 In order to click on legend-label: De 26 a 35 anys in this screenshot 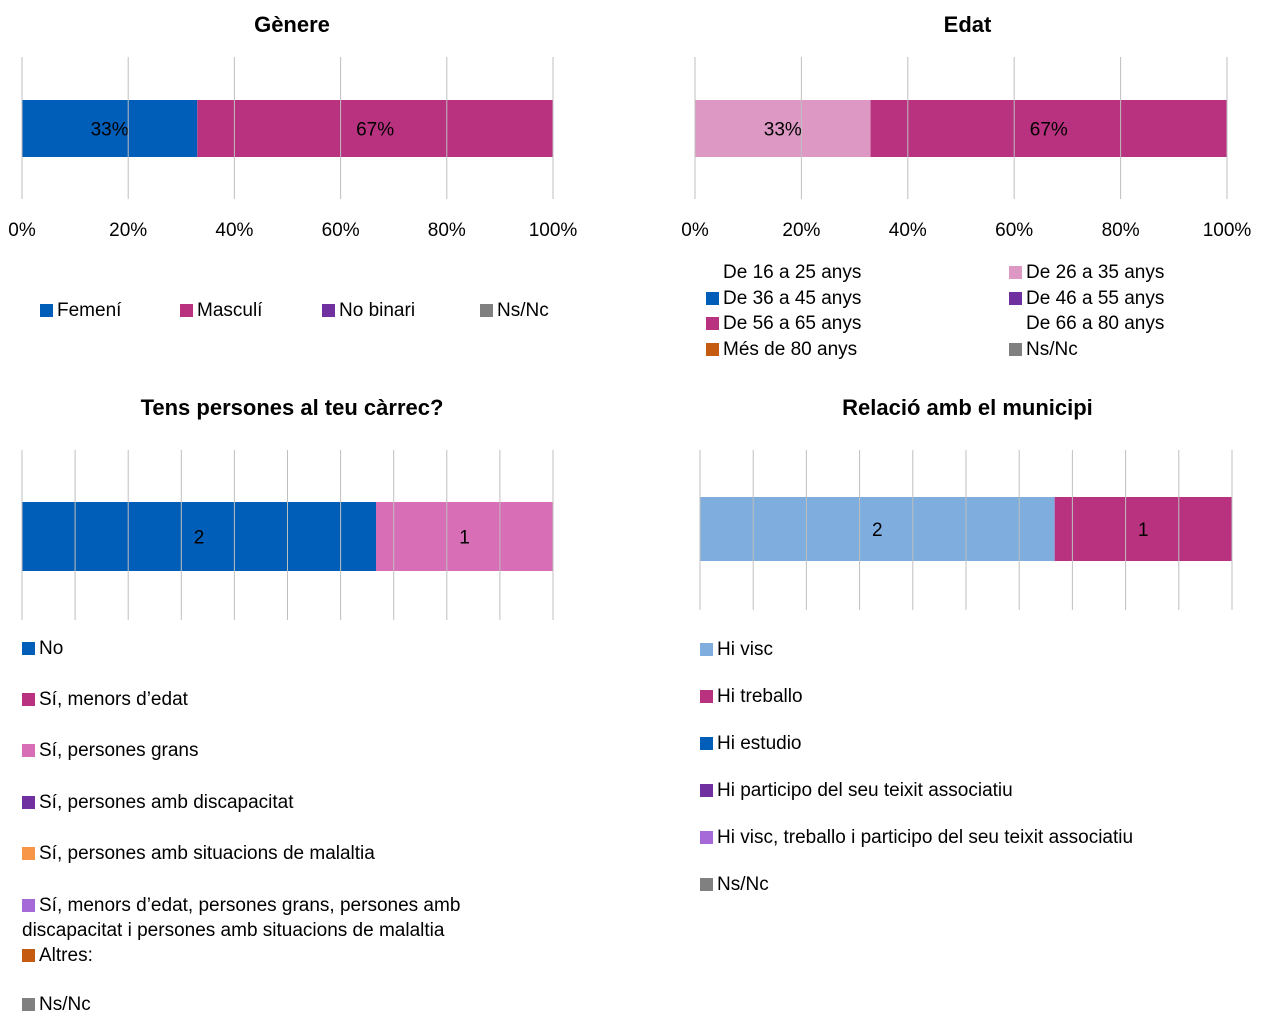, I will do `click(1095, 272)`.